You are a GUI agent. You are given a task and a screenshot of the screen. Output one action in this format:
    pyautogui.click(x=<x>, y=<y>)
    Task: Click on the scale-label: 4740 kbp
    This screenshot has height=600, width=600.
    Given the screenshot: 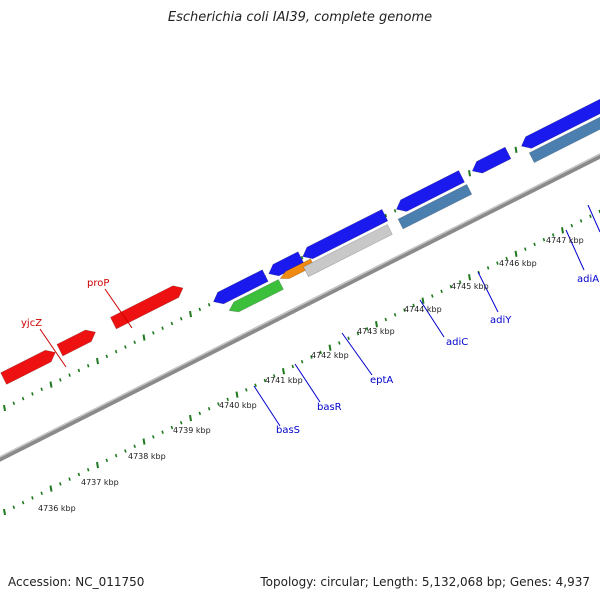 What is the action you would take?
    pyautogui.click(x=238, y=405)
    